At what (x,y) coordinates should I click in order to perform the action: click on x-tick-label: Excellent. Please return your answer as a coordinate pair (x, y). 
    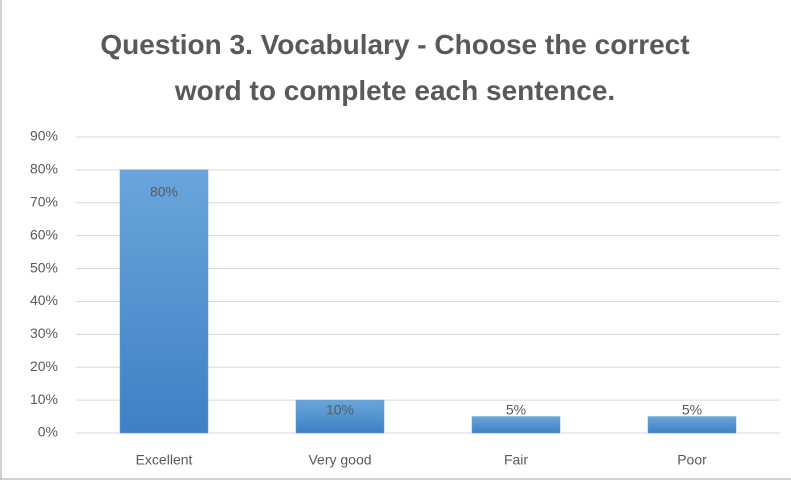
    Looking at the image, I should click on (164, 460).